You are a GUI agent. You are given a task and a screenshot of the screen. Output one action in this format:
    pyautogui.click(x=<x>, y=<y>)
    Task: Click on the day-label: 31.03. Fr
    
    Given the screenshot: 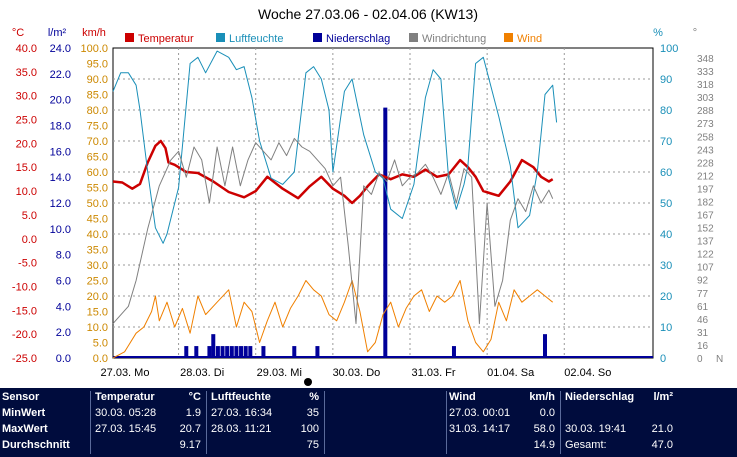 What is the action you would take?
    pyautogui.click(x=434, y=373)
    